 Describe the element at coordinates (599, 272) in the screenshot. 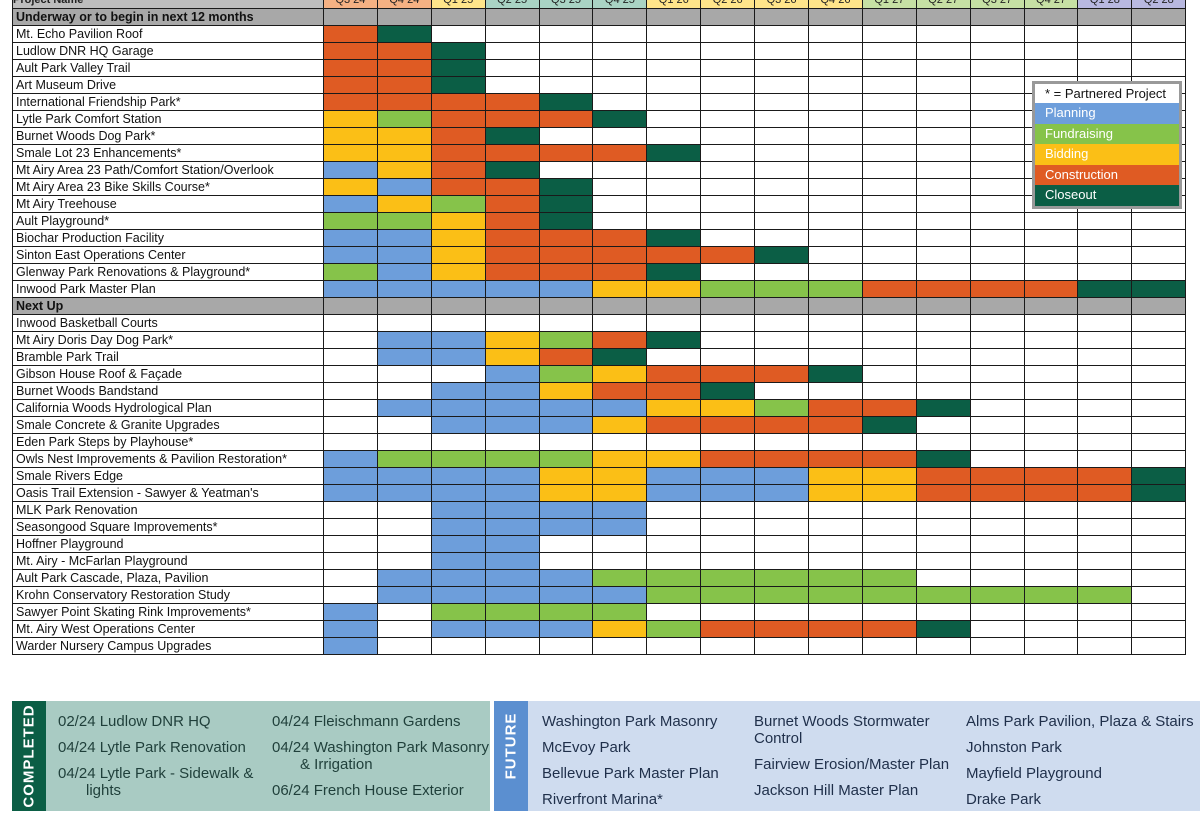

I see `project-row: Glenway Park Renovations & Playground*` at that location.